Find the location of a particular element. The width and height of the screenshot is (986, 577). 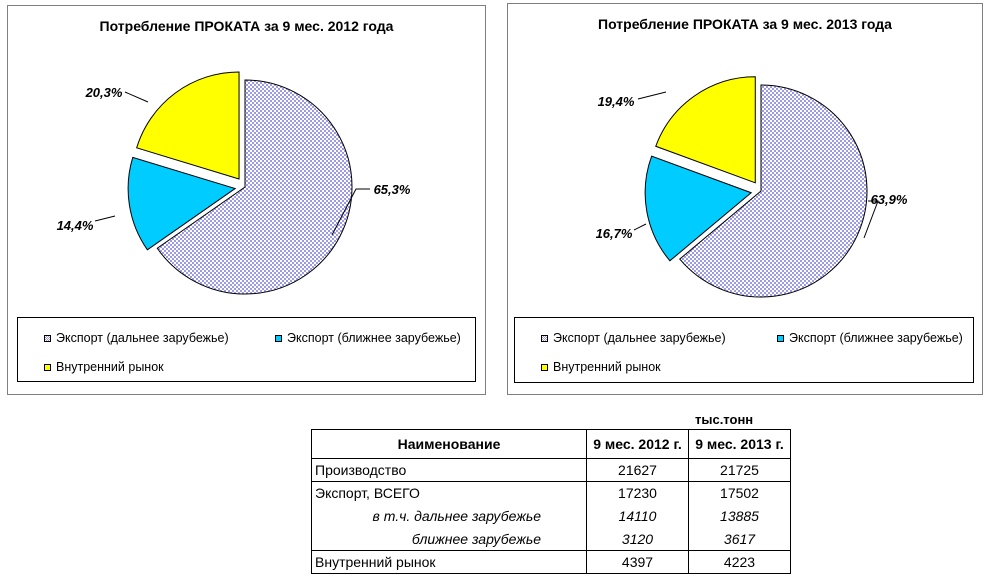

table-header-cell: 9 мес. 2013 г. is located at coordinates (739, 444).